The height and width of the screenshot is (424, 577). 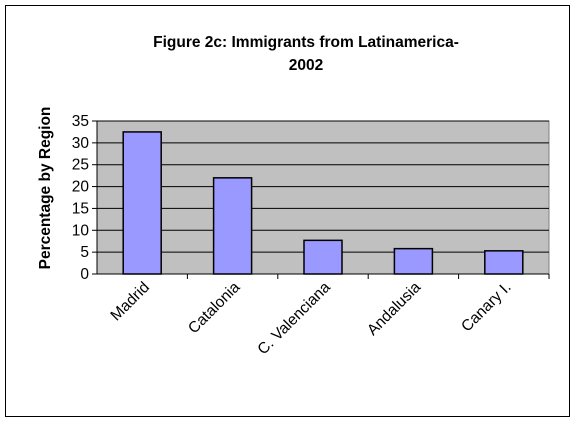 I want to click on y-tick-label: 20, so click(x=81, y=187).